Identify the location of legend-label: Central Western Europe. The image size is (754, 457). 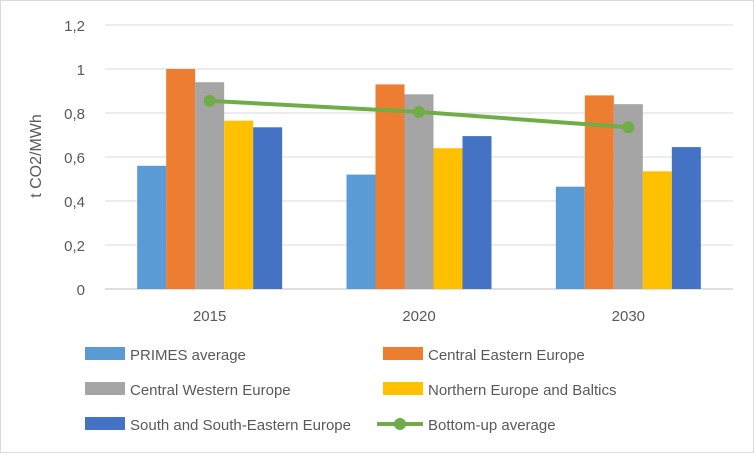
(210, 390).